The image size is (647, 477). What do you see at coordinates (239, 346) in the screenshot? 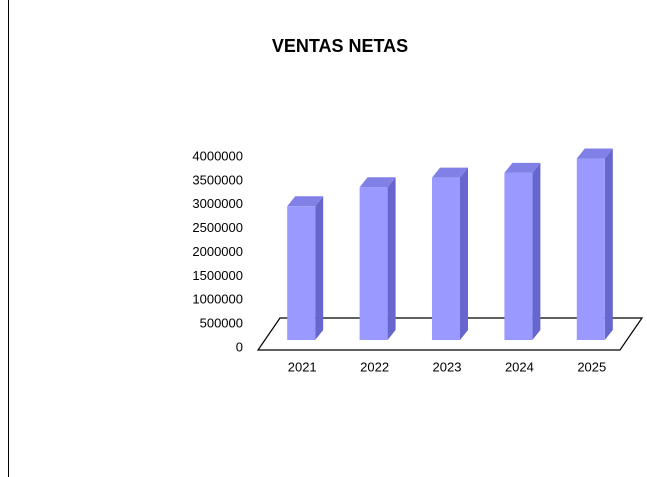
I see `y-tick-label: 0` at bounding box center [239, 346].